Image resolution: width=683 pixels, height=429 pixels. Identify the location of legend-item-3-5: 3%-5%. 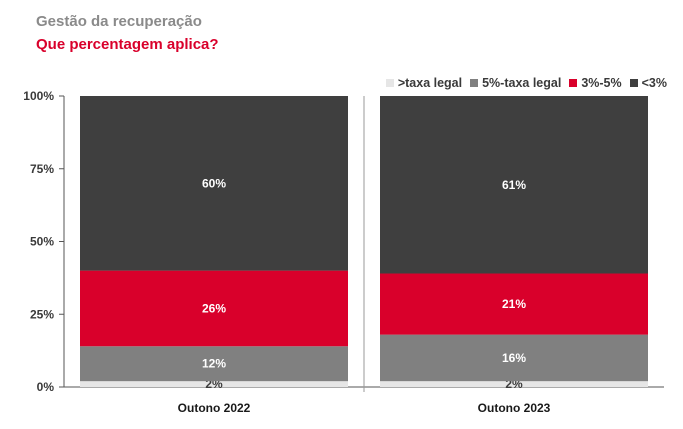
(595, 83).